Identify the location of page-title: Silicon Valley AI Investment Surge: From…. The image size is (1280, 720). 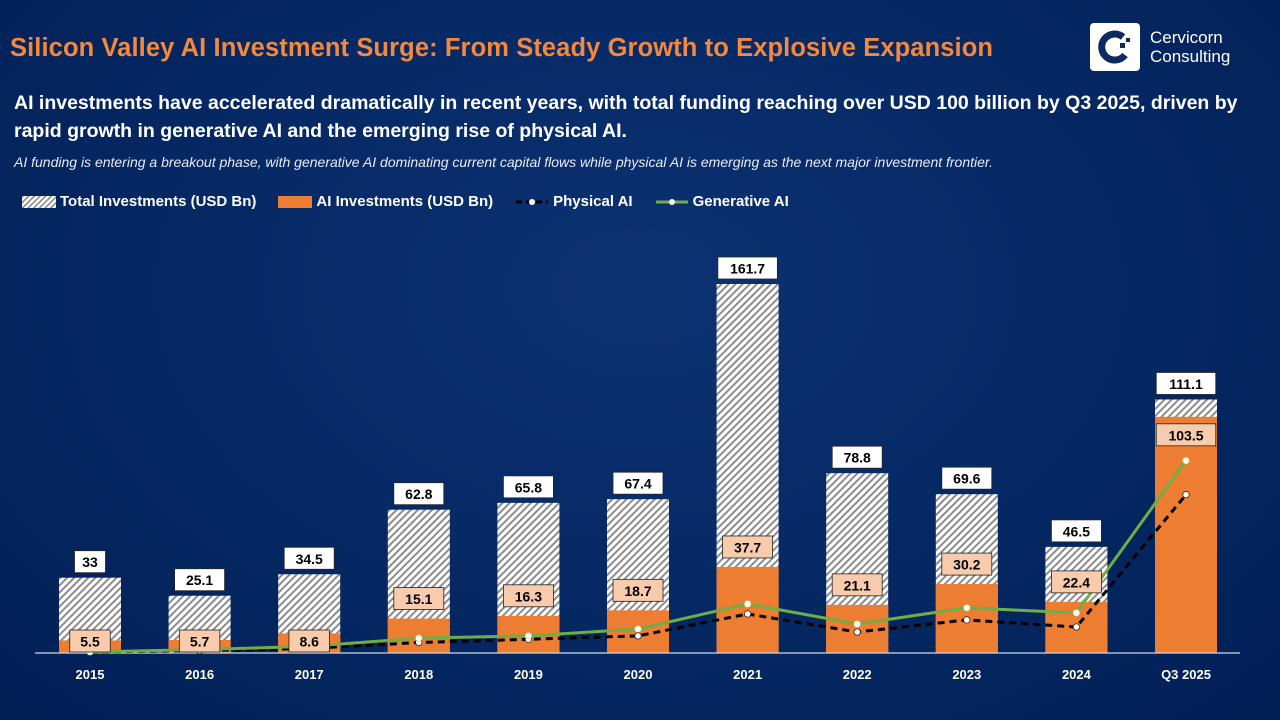
(502, 48).